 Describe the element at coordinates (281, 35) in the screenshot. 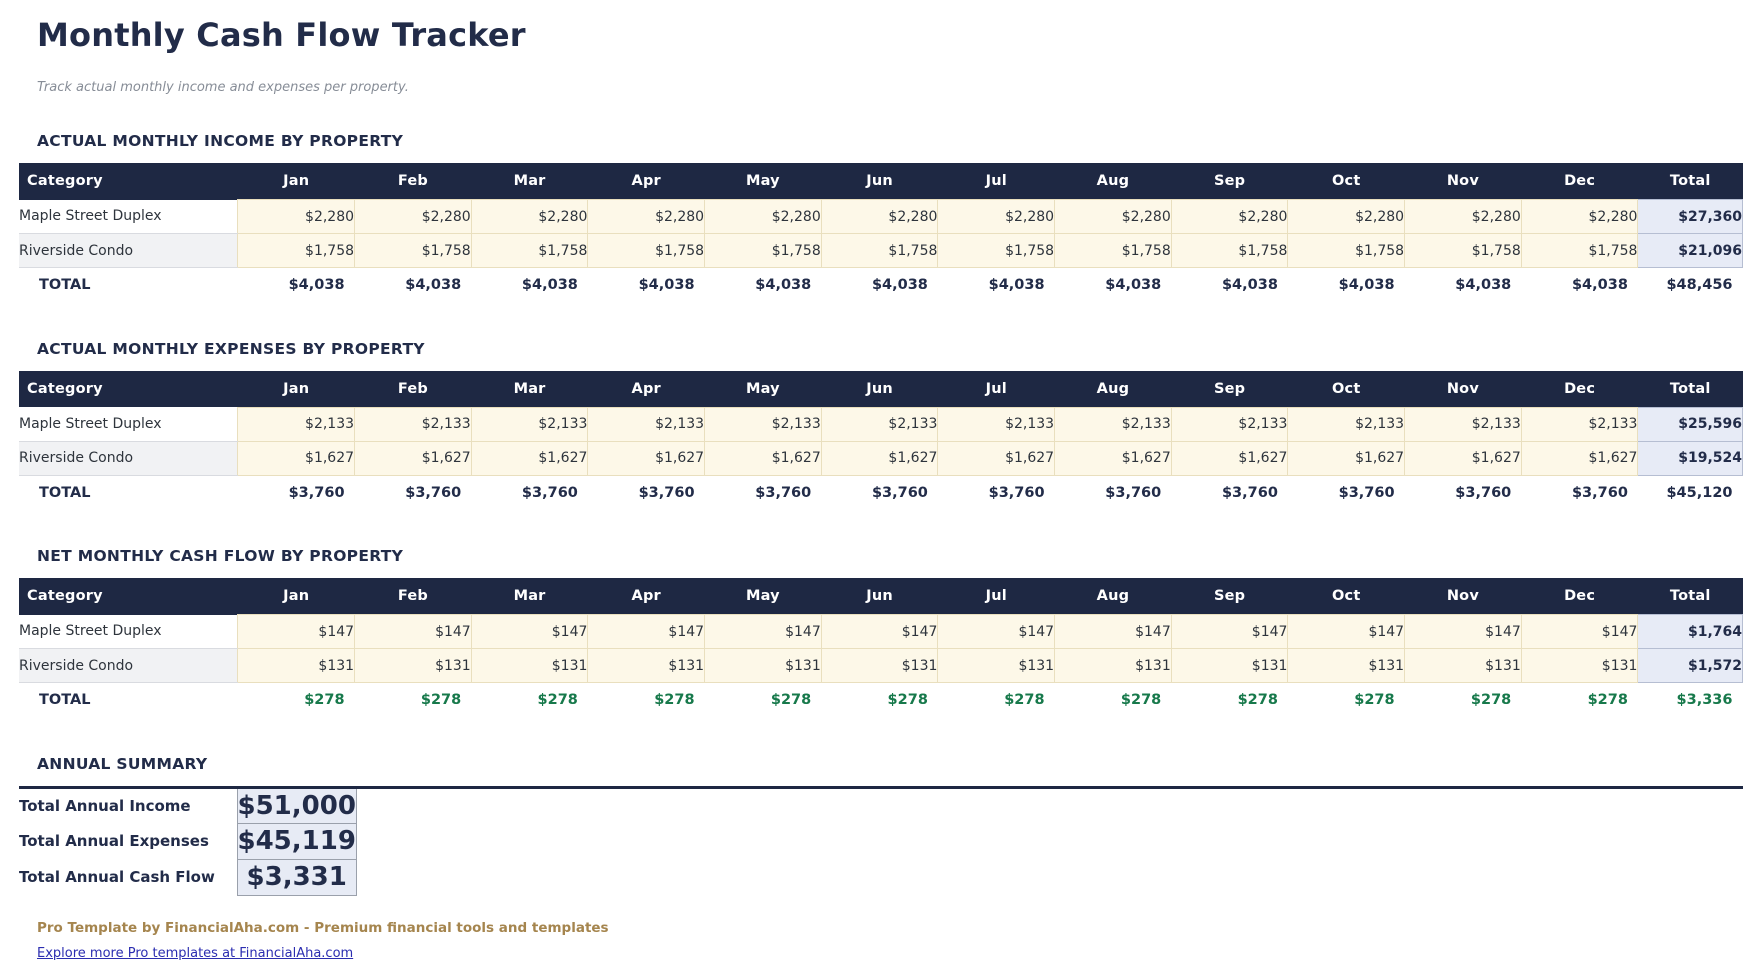

I see `page-title: Monthly Cash Flow Tracker` at that location.